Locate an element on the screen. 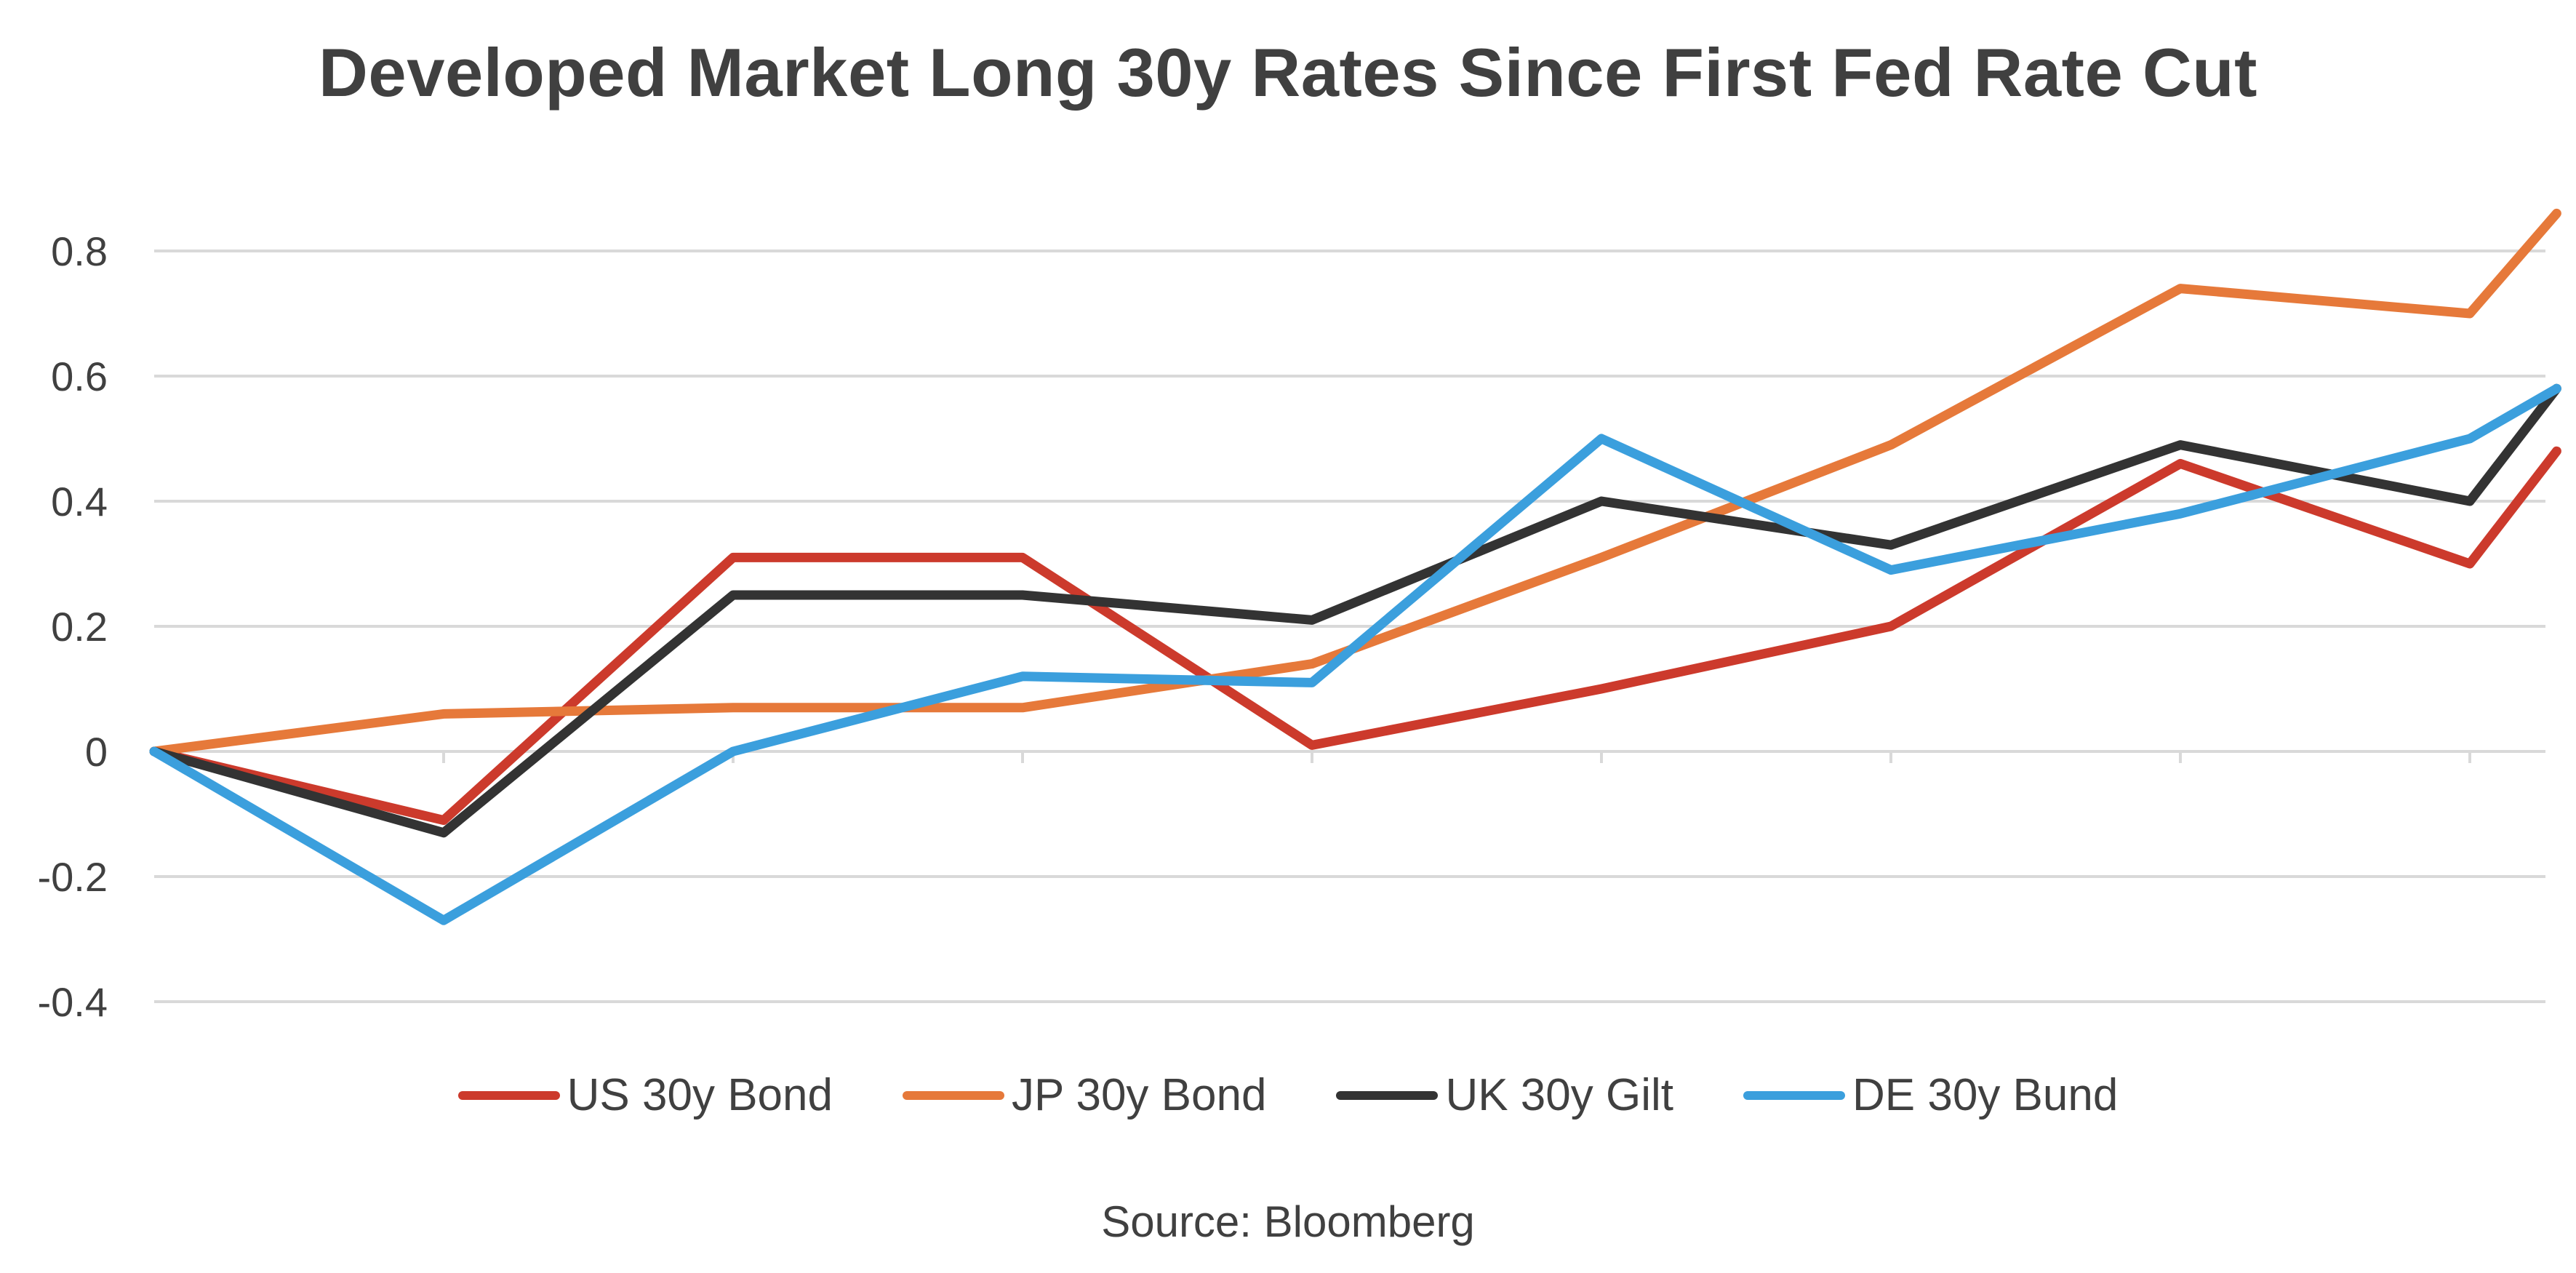 The image size is (2576, 1273). y-tick-label: 0 is located at coordinates (96, 752).